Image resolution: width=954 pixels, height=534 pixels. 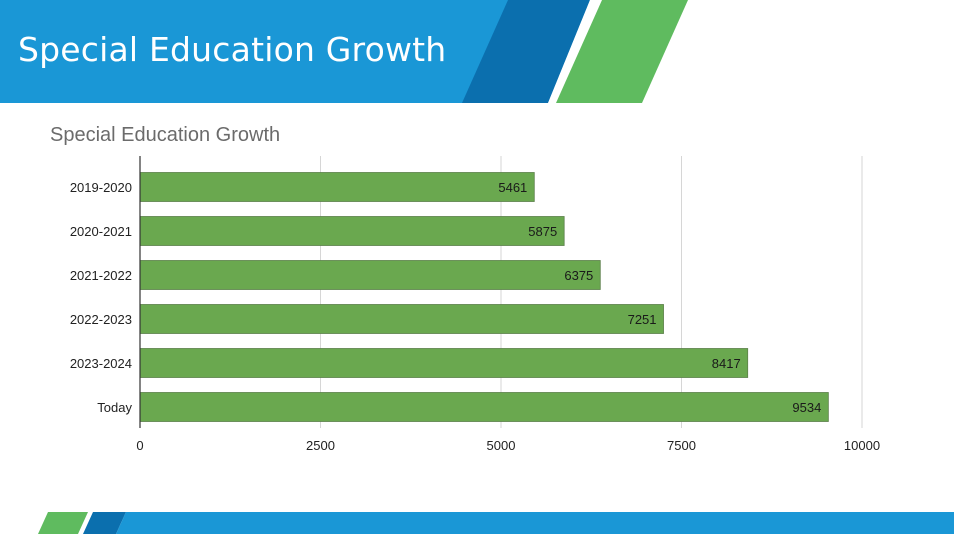 What do you see at coordinates (542, 231) in the screenshot?
I see `data-label: 5875` at bounding box center [542, 231].